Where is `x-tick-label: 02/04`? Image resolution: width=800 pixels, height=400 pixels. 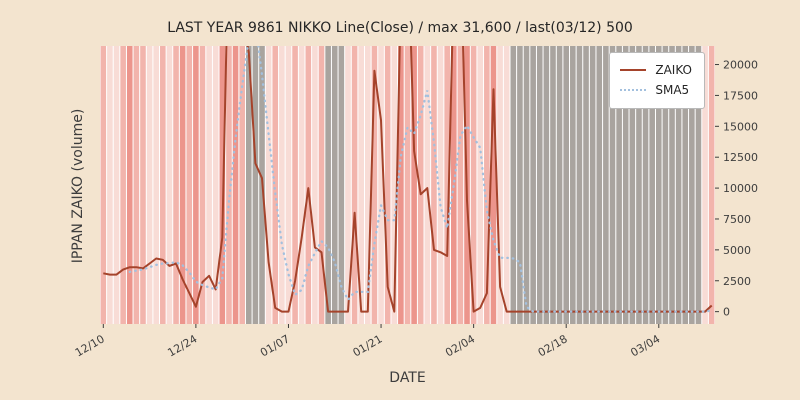 x-tick-label: 02/04 is located at coordinates (460, 345).